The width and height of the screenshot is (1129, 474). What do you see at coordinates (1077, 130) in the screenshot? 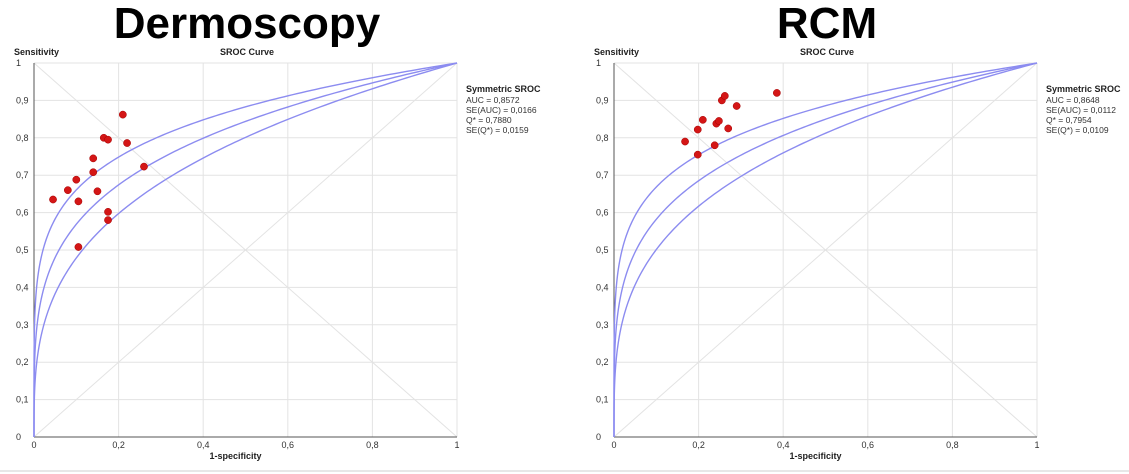
I see `stats-line: SE(Q*) = 0,0109` at bounding box center [1077, 130].